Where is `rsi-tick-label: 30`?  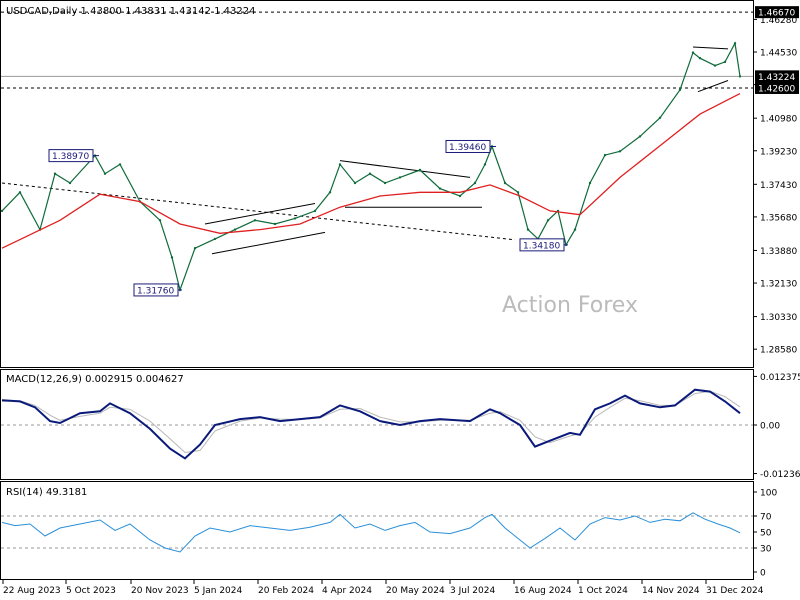 rsi-tick-label: 30 is located at coordinates (766, 550).